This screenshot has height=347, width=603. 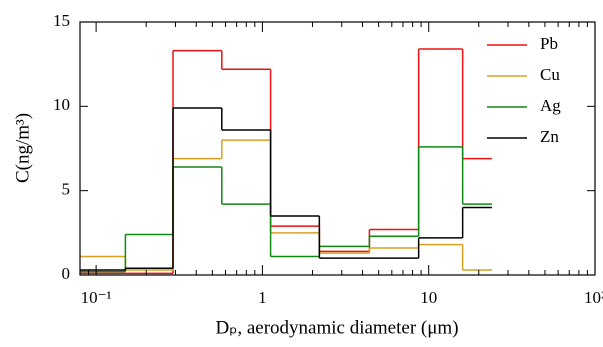 What do you see at coordinates (428, 297) in the screenshot?
I see `x-tick-label: 10` at bounding box center [428, 297].